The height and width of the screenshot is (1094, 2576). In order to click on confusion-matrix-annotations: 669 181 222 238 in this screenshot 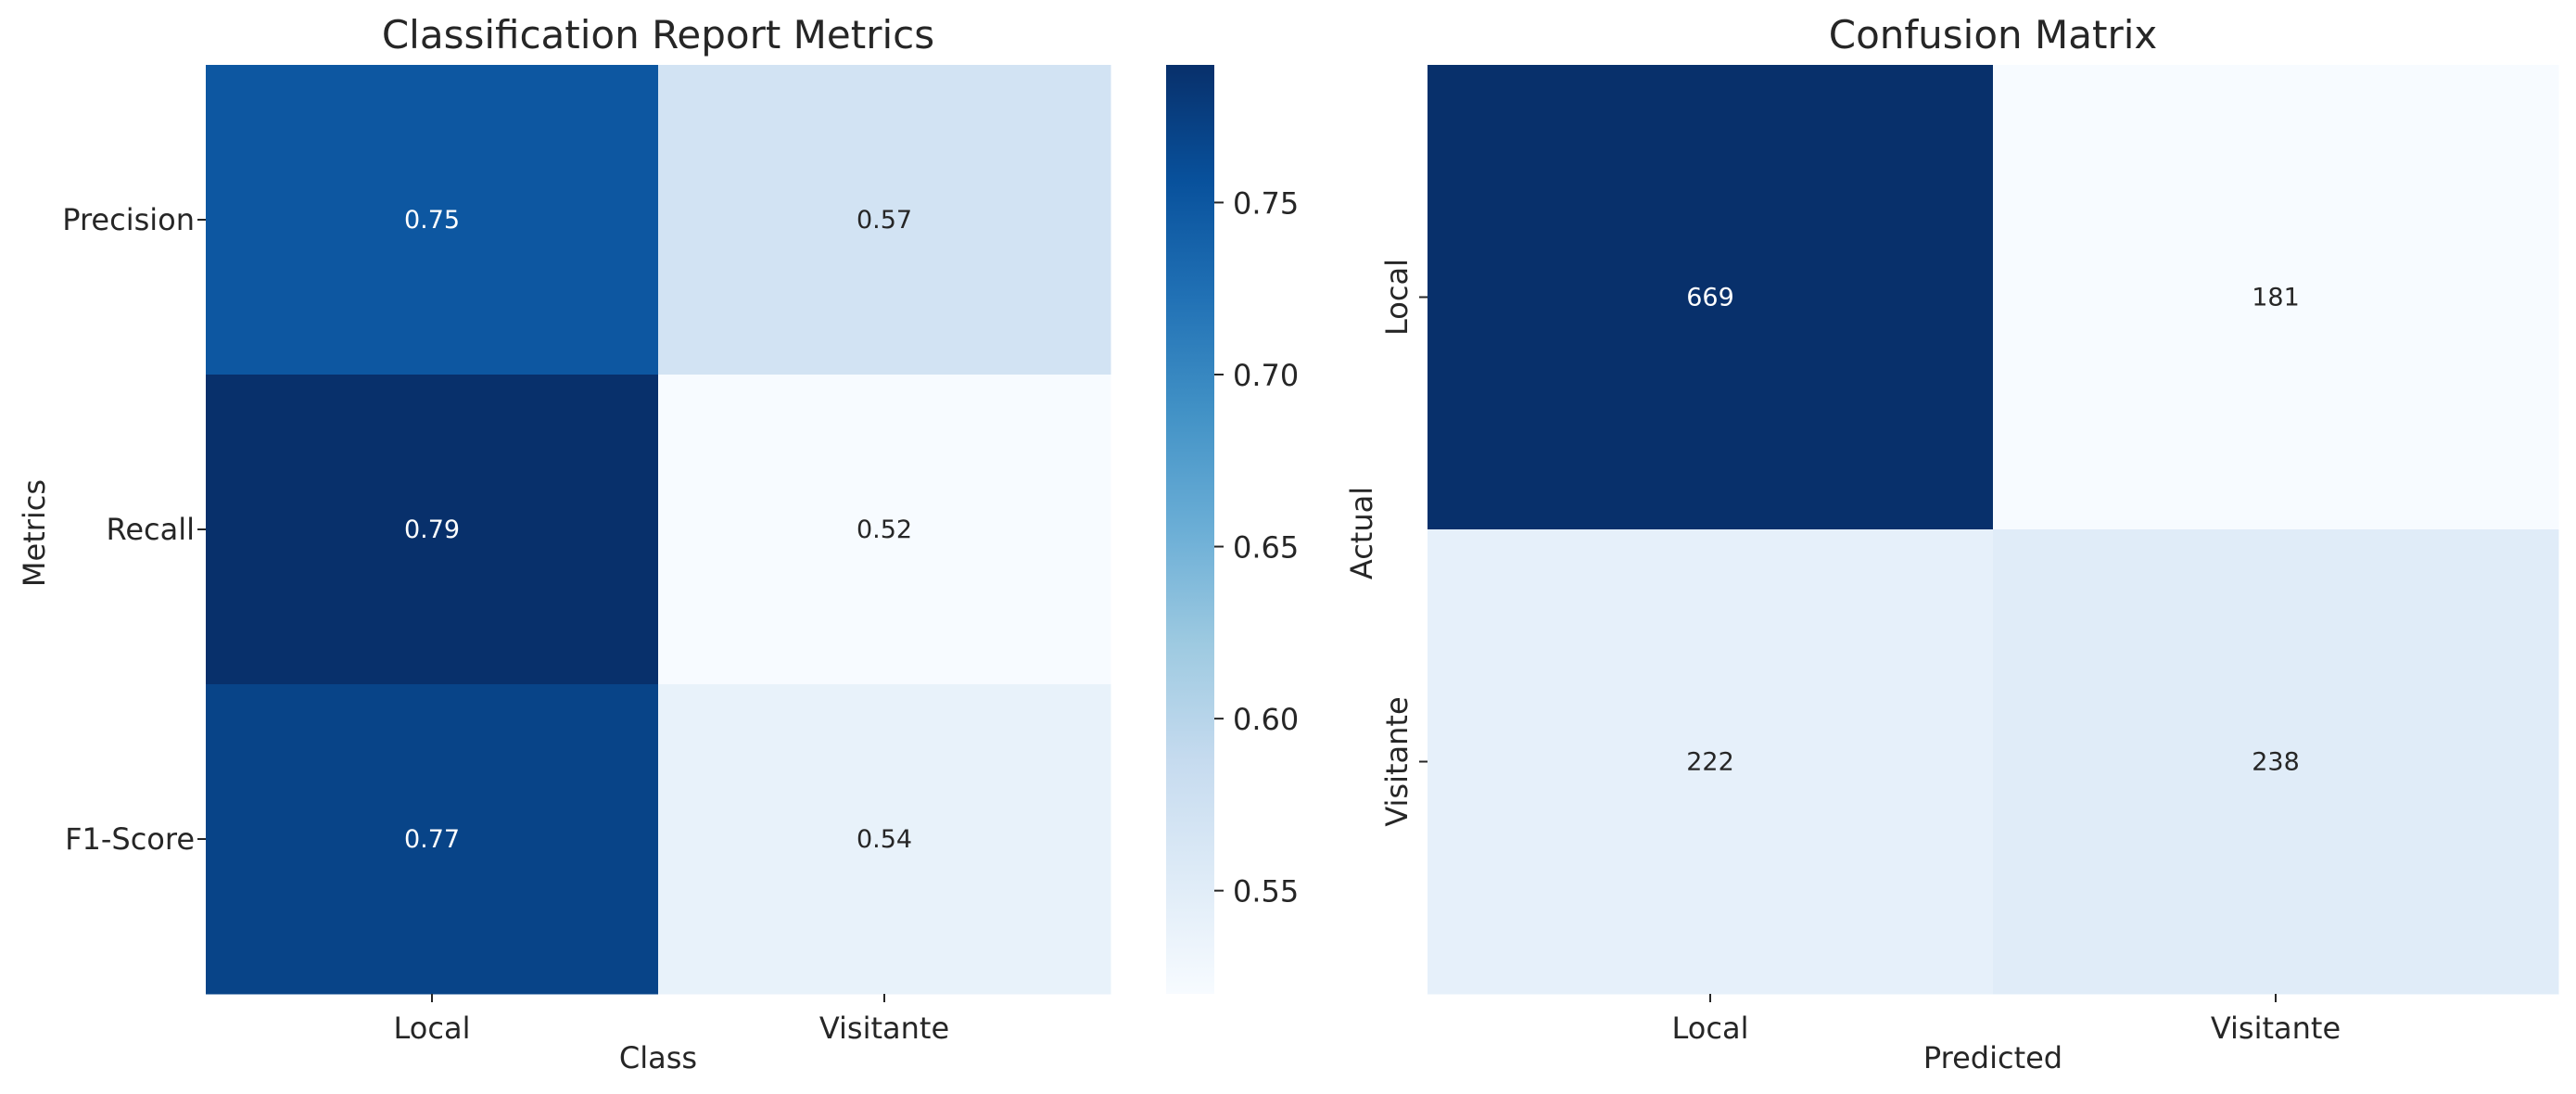, I will do `click(1993, 530)`.